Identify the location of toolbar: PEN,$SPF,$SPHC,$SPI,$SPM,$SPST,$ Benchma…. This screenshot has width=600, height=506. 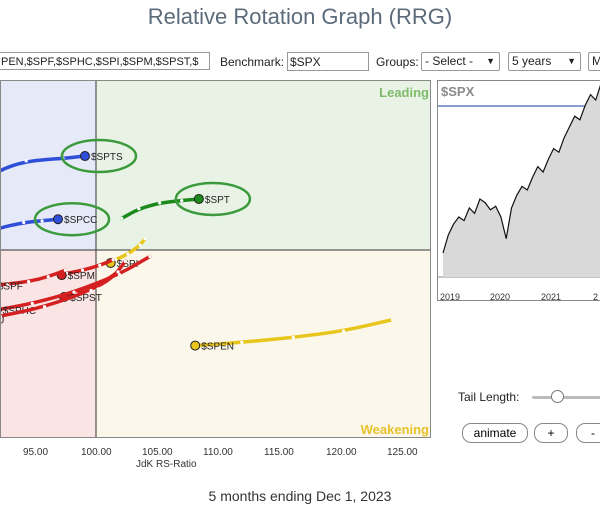
(300, 62).